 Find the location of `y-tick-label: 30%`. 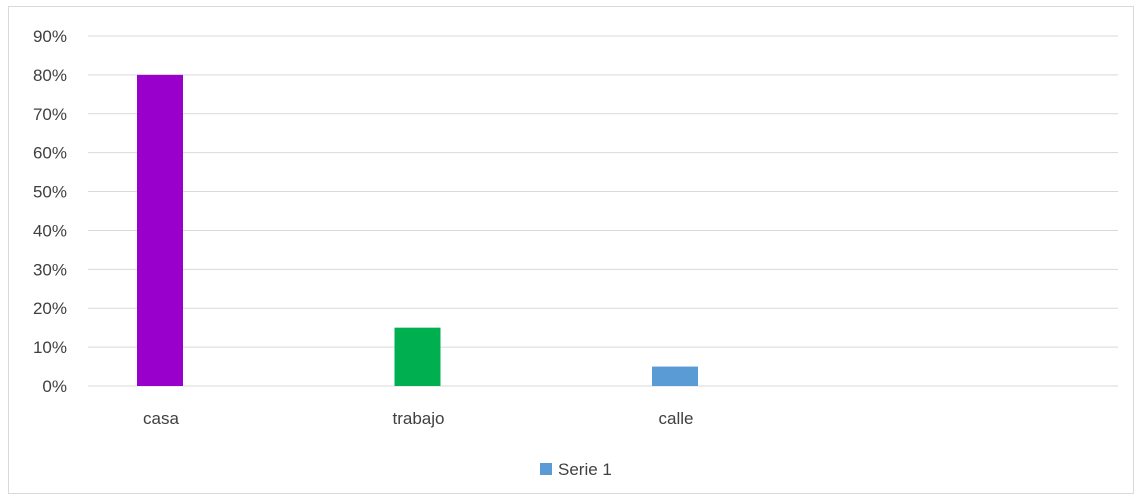

y-tick-label: 30% is located at coordinates (50, 269).